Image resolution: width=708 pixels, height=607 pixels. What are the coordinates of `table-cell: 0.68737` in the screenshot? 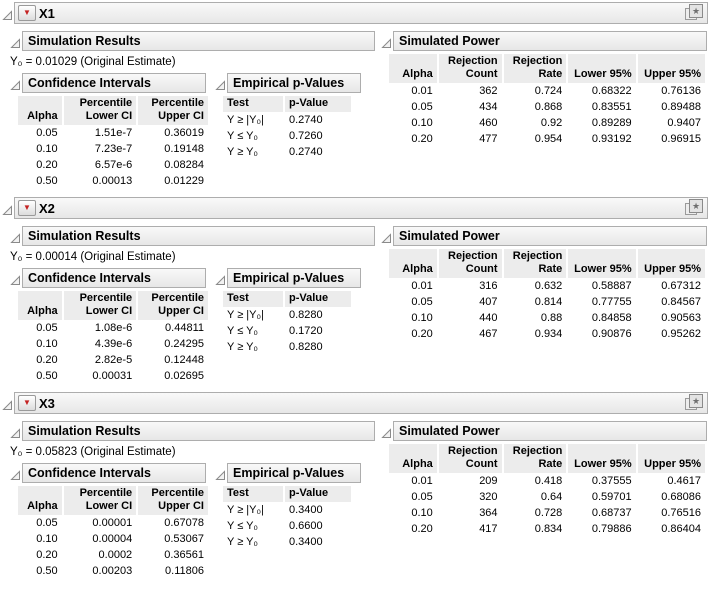 It's located at (611, 513).